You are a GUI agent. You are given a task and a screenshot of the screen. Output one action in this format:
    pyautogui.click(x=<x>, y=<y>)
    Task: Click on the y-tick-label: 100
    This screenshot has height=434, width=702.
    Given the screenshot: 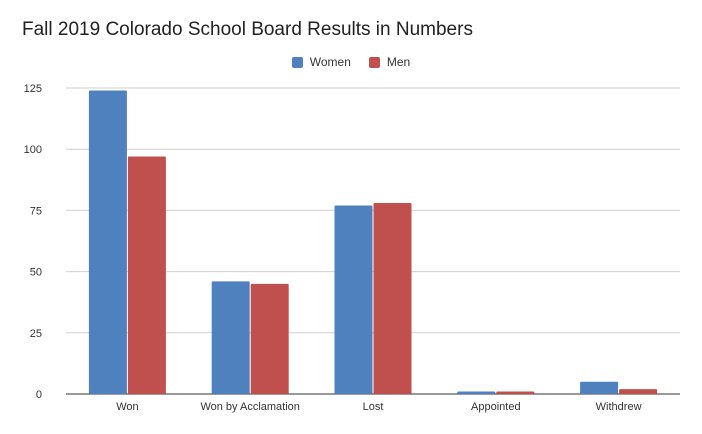 What is the action you would take?
    pyautogui.click(x=33, y=150)
    